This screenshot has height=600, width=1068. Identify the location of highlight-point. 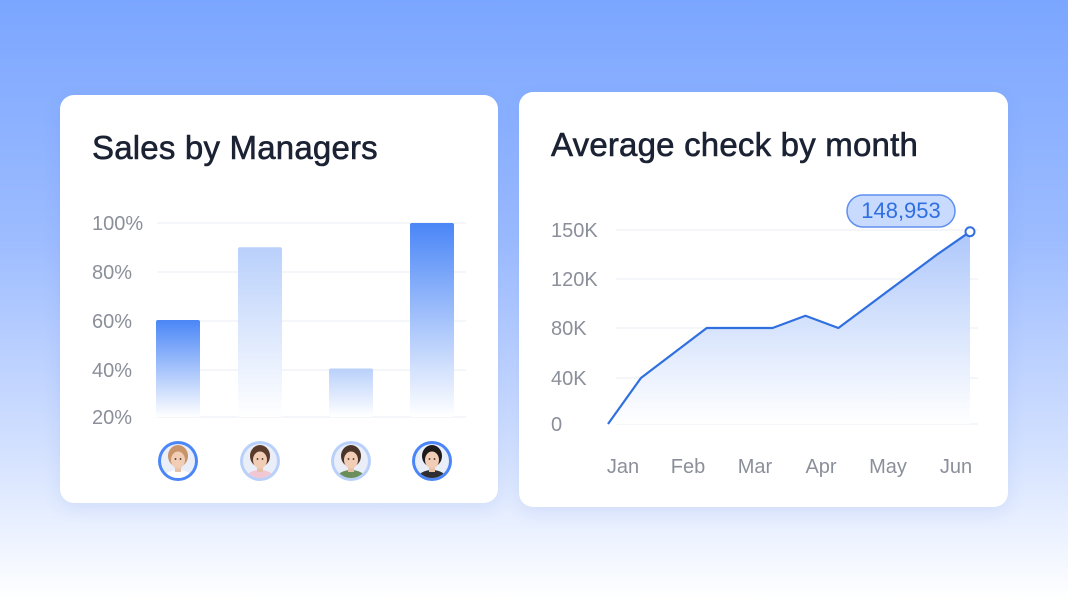
(970, 232).